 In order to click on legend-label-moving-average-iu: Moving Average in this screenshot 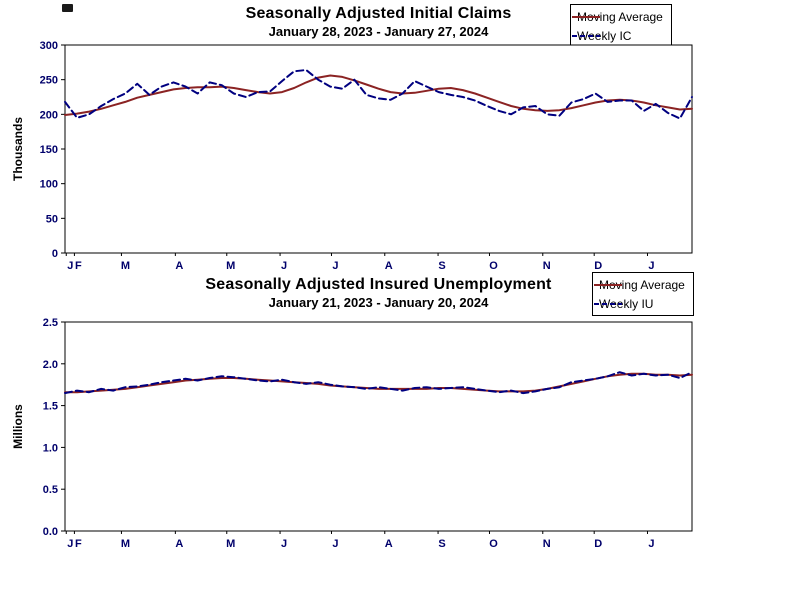, I will do `click(642, 284)`.